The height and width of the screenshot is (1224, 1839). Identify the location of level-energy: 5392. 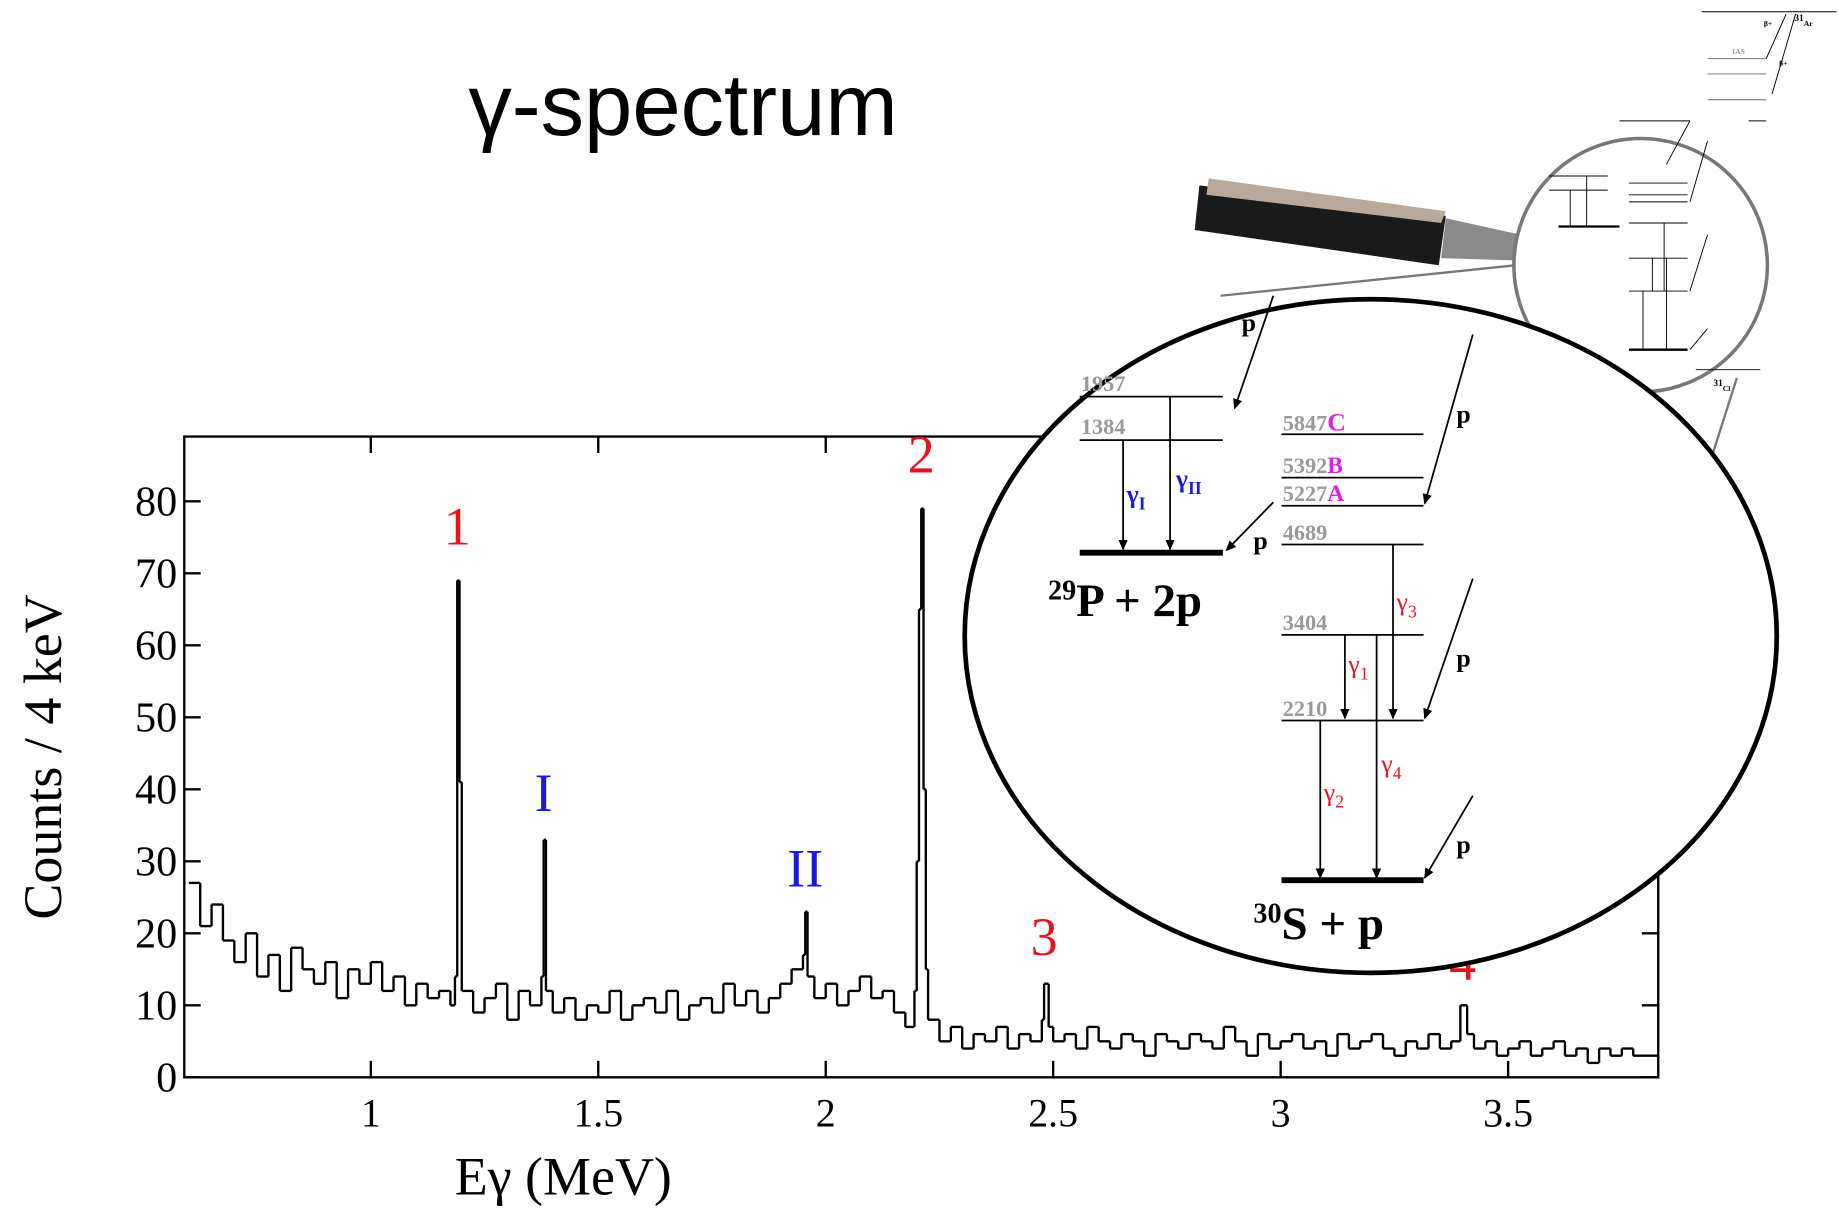
(1305, 465).